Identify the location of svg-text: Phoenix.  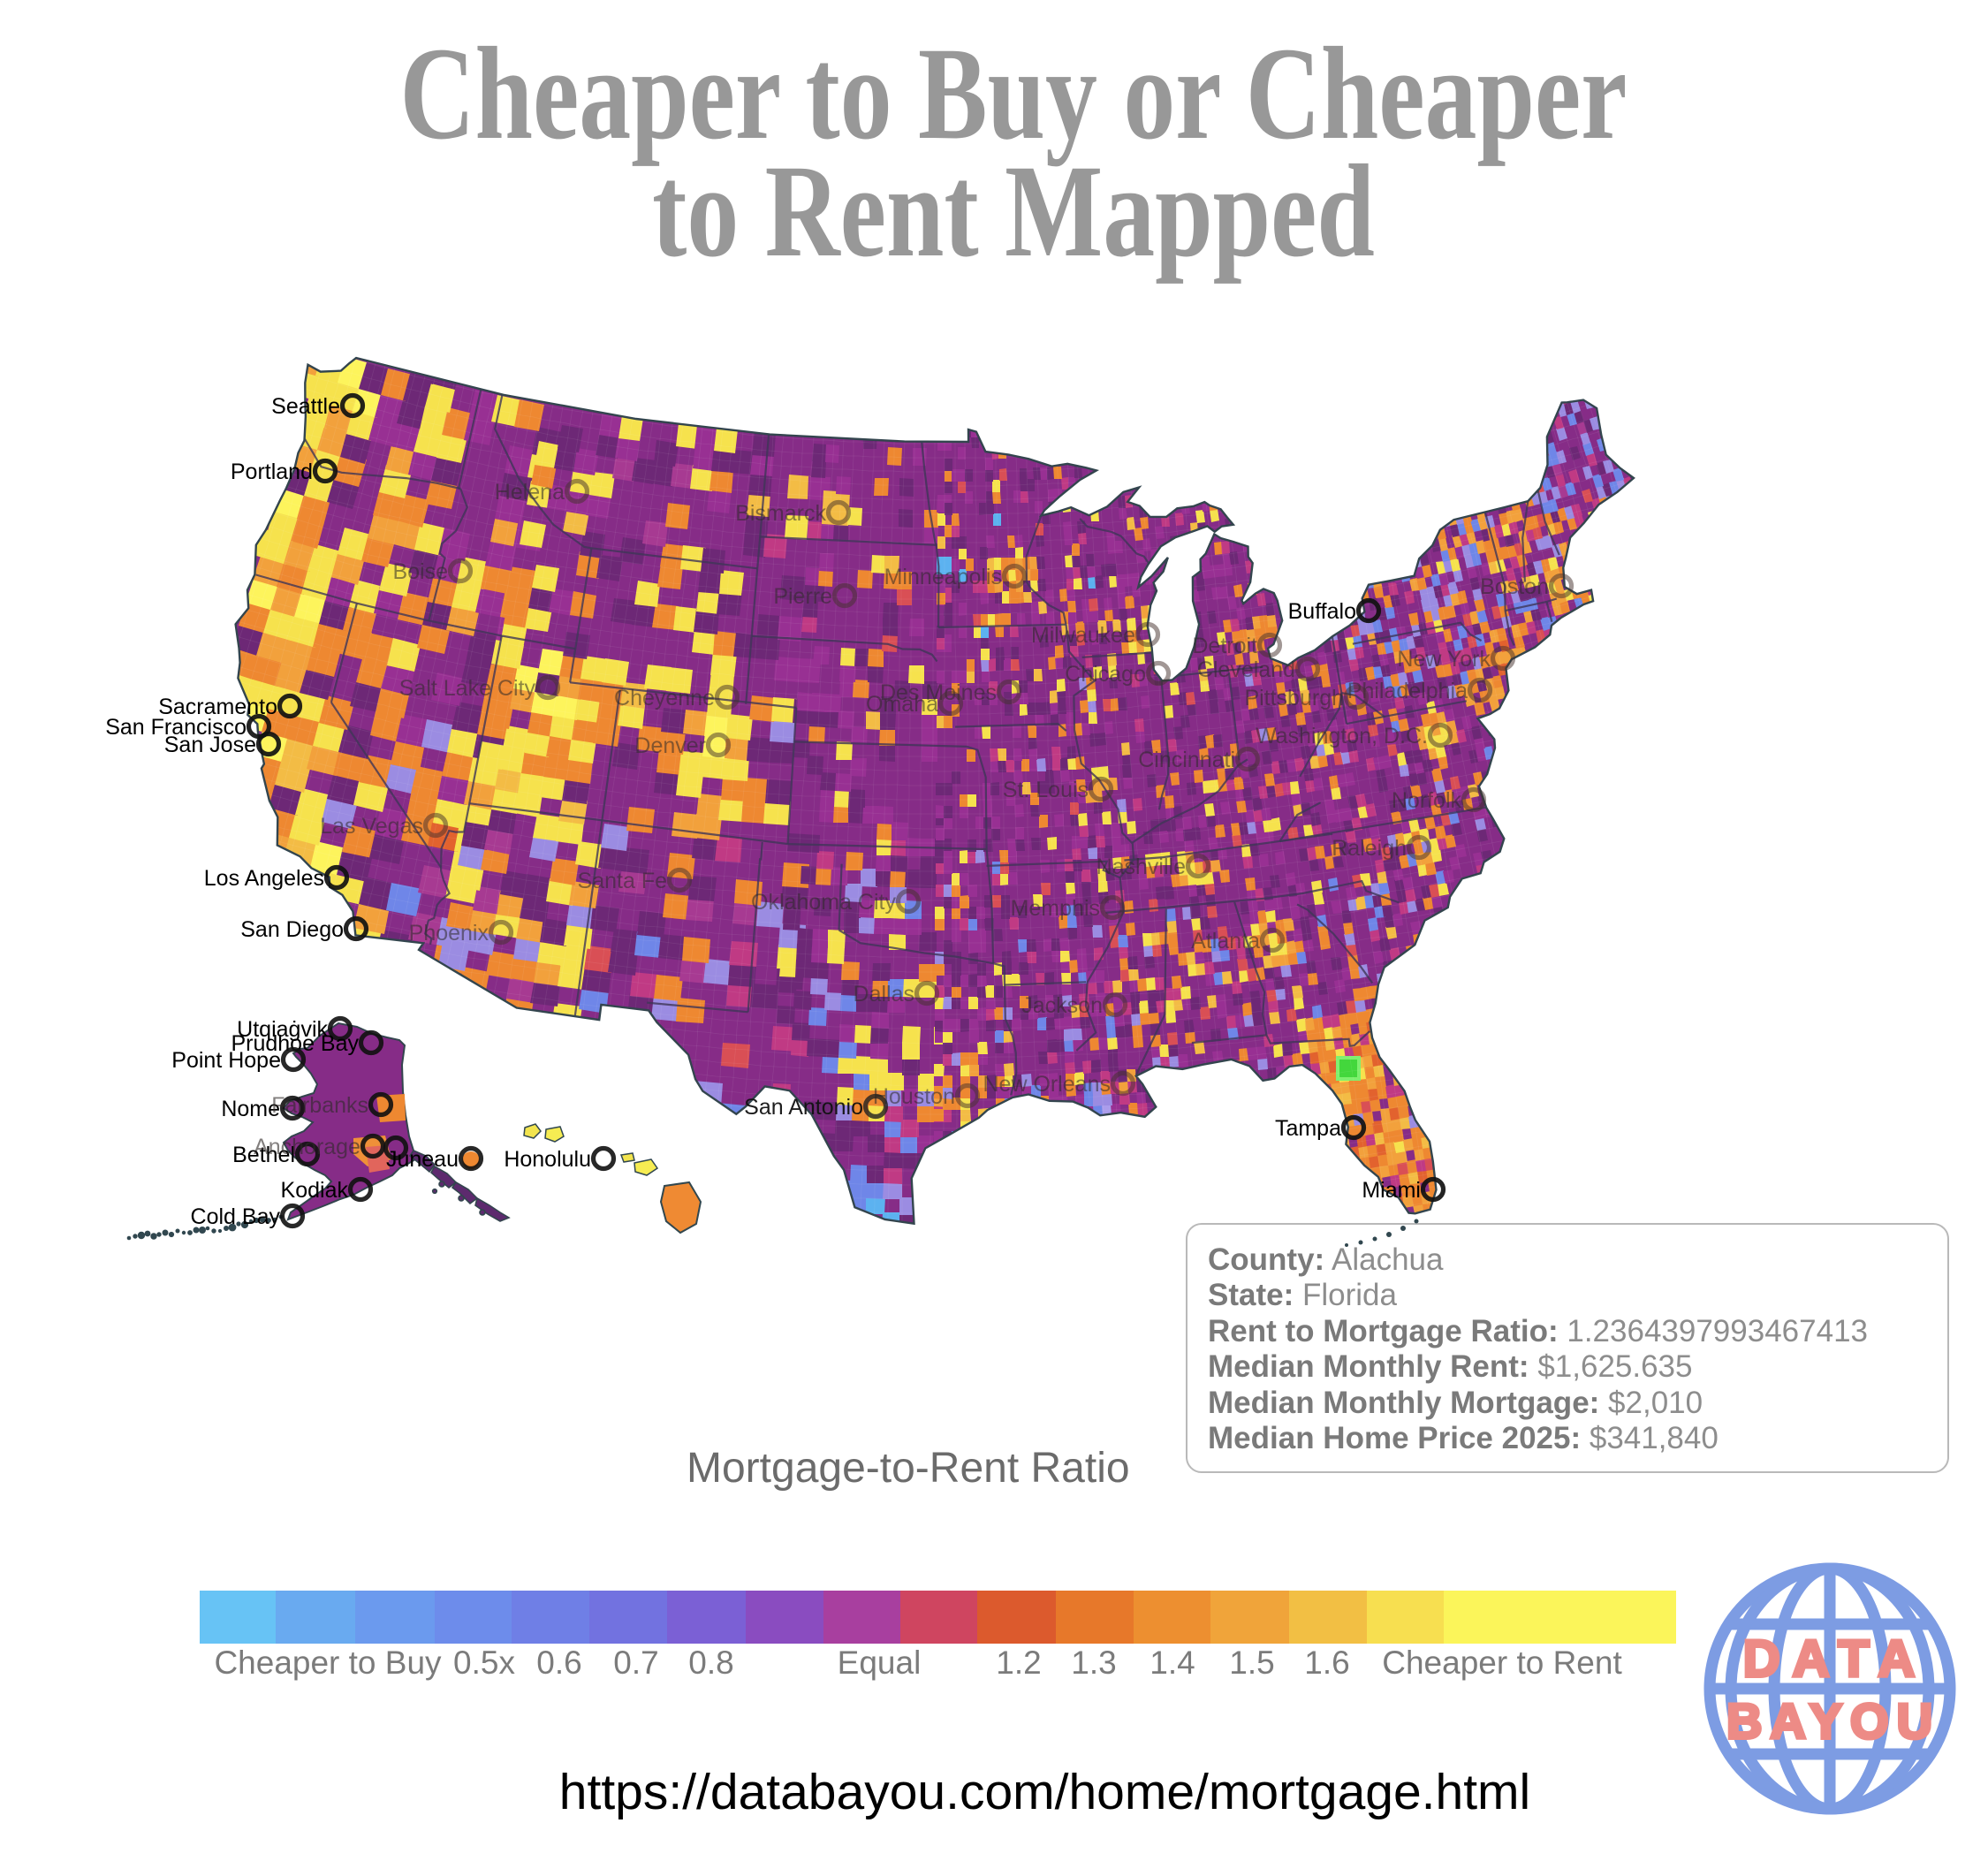
(449, 933).